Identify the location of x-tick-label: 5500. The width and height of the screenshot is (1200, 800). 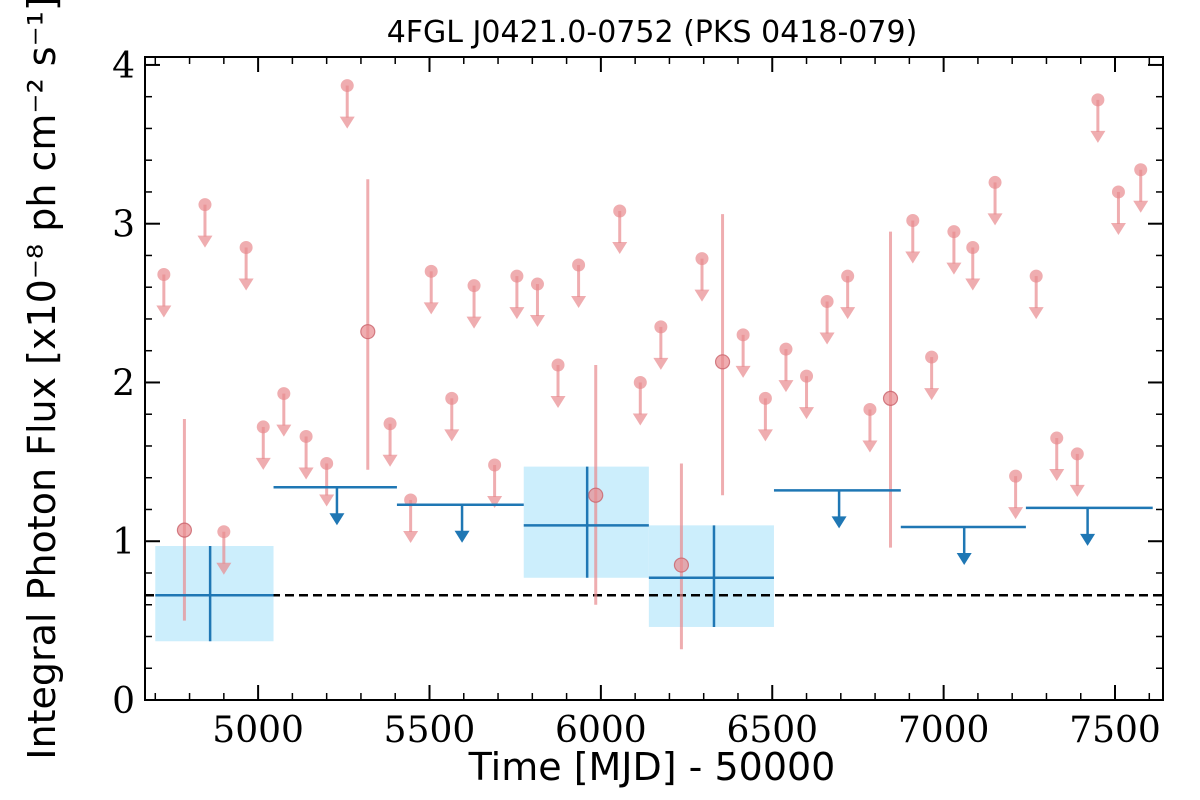
(430, 730).